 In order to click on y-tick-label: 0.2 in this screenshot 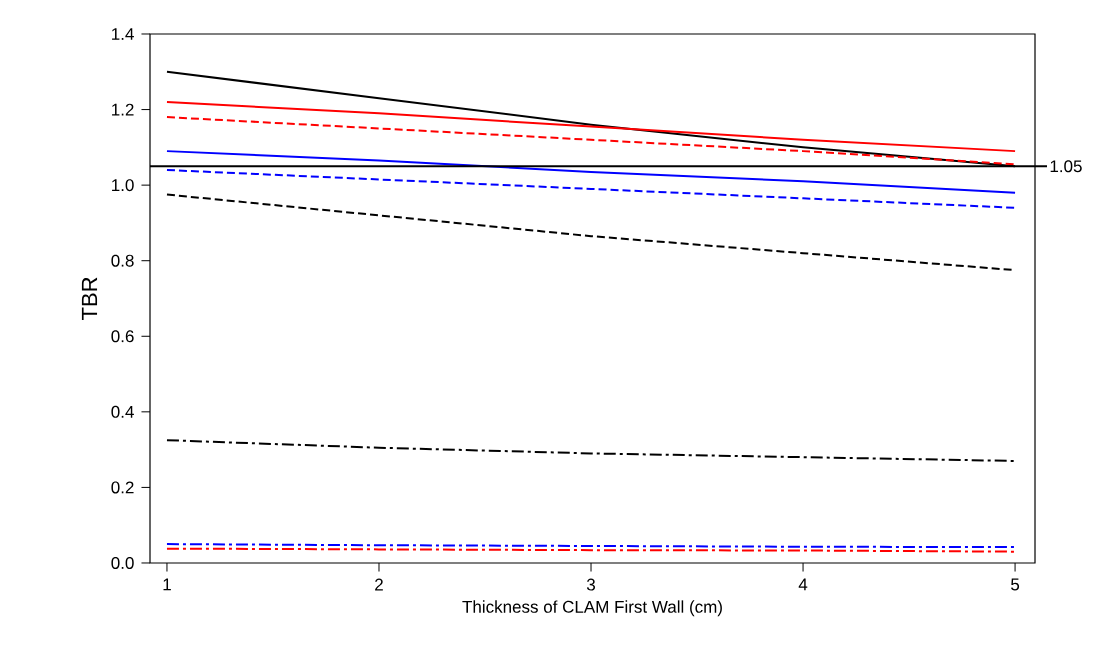, I will do `click(122, 487)`.